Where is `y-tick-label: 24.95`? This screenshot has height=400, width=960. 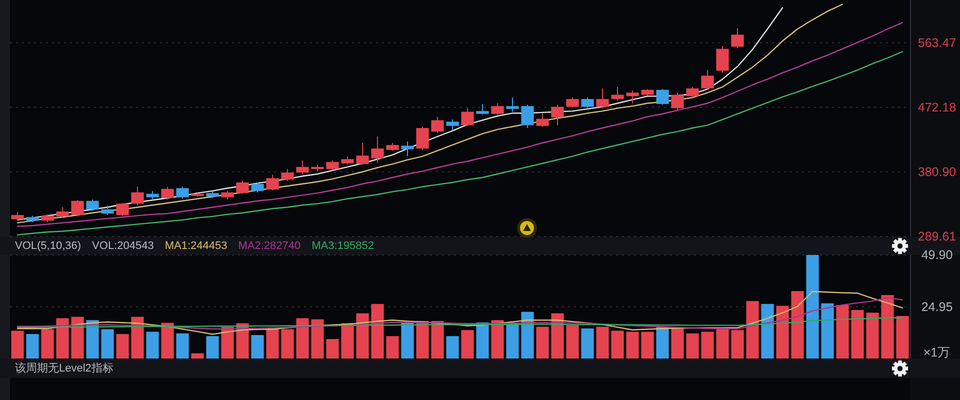 y-tick-label: 24.95 is located at coordinates (937, 307).